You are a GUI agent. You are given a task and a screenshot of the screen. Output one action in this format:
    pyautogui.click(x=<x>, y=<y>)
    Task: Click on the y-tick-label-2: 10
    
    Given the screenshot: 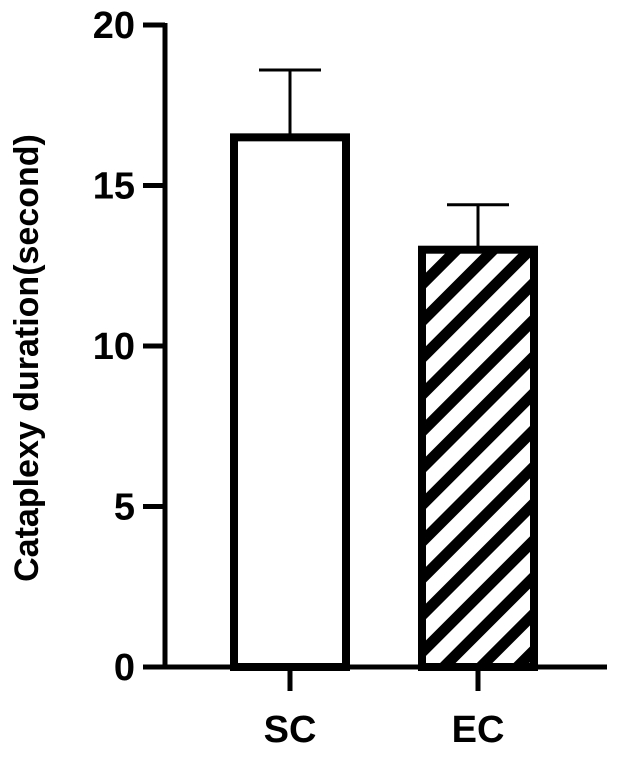 What is the action you would take?
    pyautogui.click(x=114, y=347)
    